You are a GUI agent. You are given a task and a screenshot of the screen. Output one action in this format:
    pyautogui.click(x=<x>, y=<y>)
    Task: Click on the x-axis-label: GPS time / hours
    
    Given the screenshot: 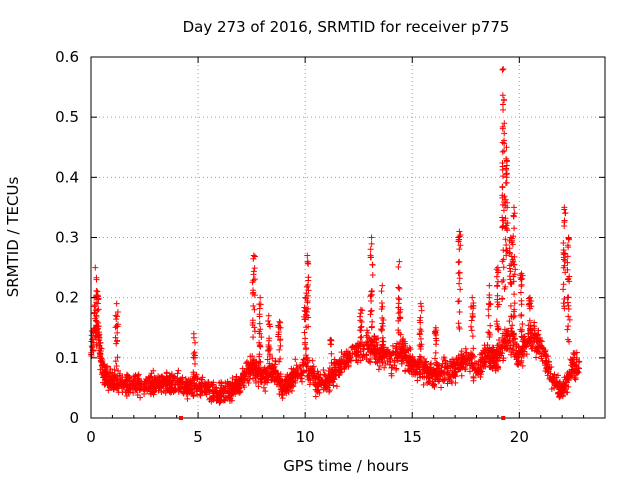 What is the action you would take?
    pyautogui.click(x=346, y=466)
    